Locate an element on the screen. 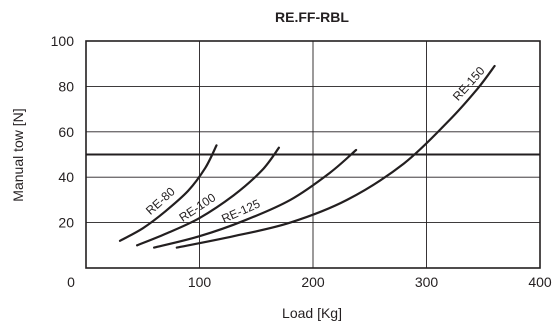 The height and width of the screenshot is (324, 553). y-tick-label: 60 is located at coordinates (66, 132).